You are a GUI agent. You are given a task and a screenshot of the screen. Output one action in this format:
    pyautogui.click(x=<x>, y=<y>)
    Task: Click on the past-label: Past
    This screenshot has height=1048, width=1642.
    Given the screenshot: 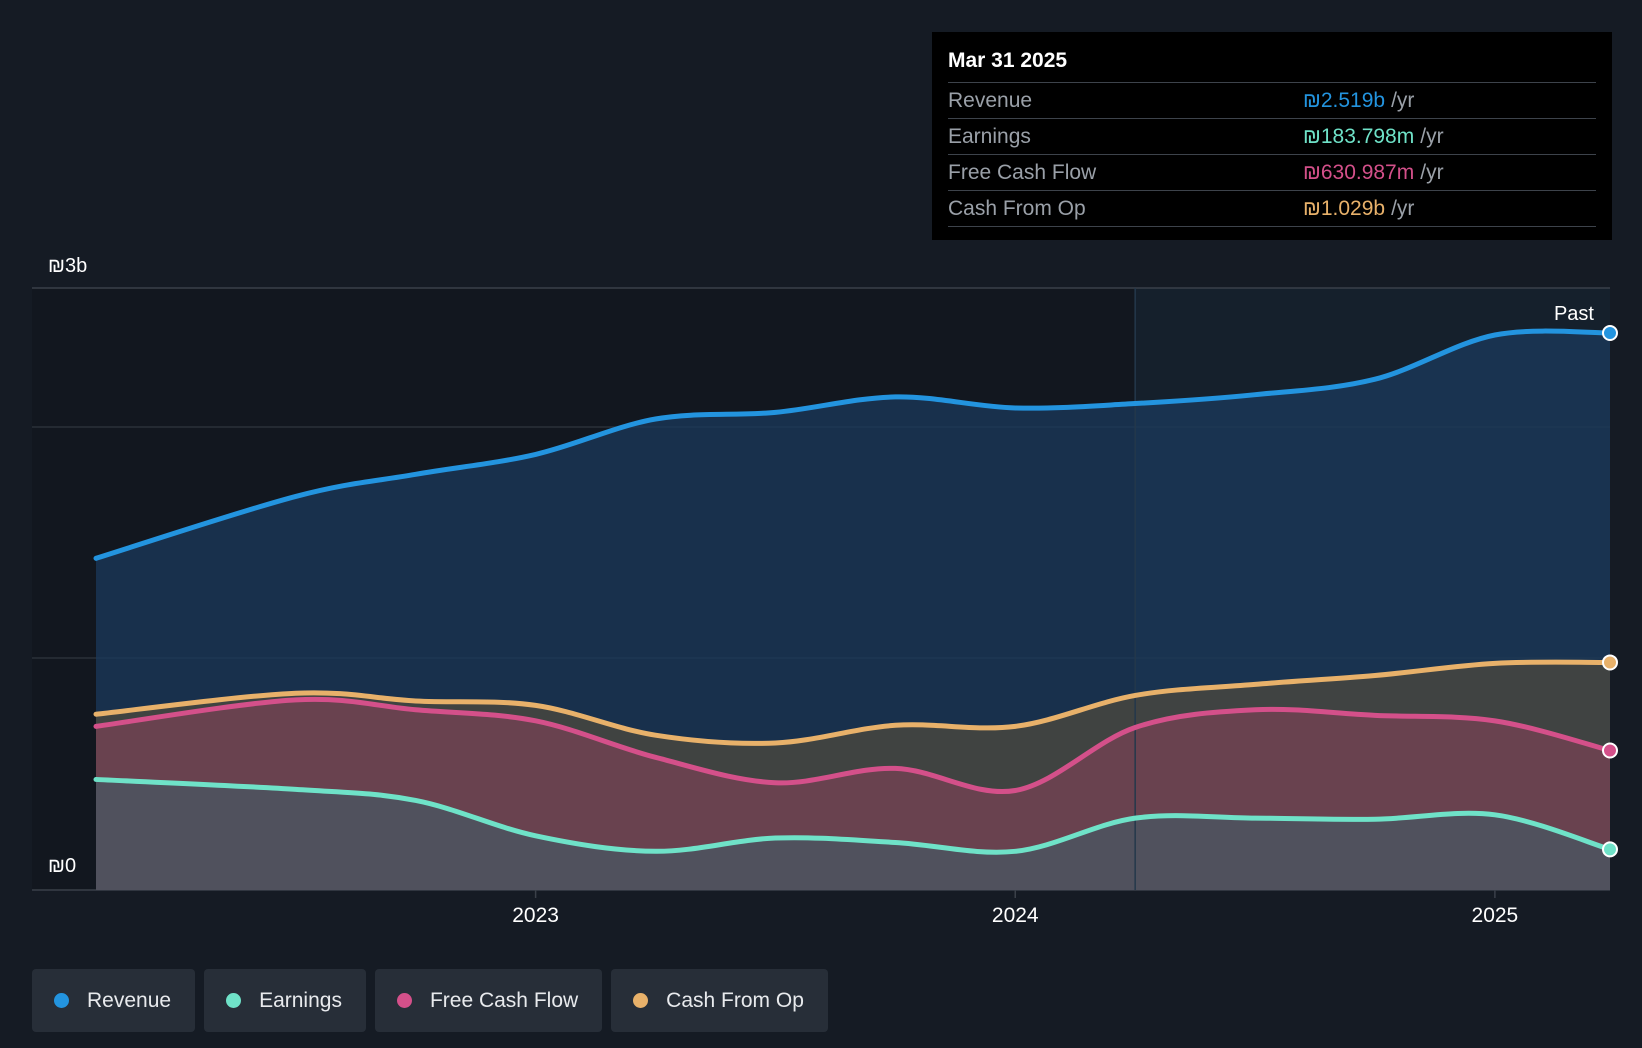 What is the action you would take?
    pyautogui.click(x=1574, y=314)
    